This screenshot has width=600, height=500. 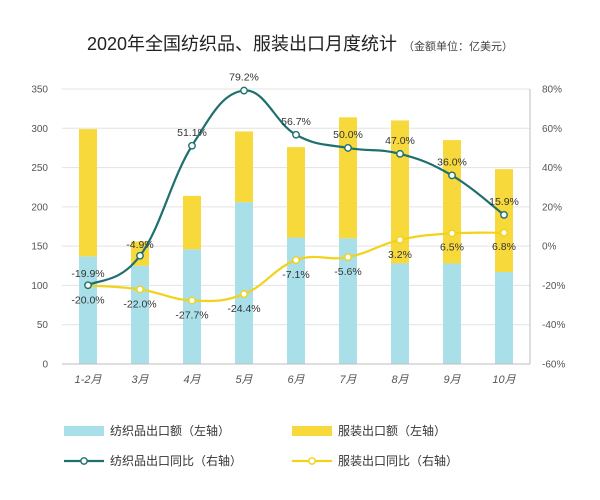 What do you see at coordinates (87, 300) in the screenshot?
I see `apparel-yoy-label: -20.0%` at bounding box center [87, 300].